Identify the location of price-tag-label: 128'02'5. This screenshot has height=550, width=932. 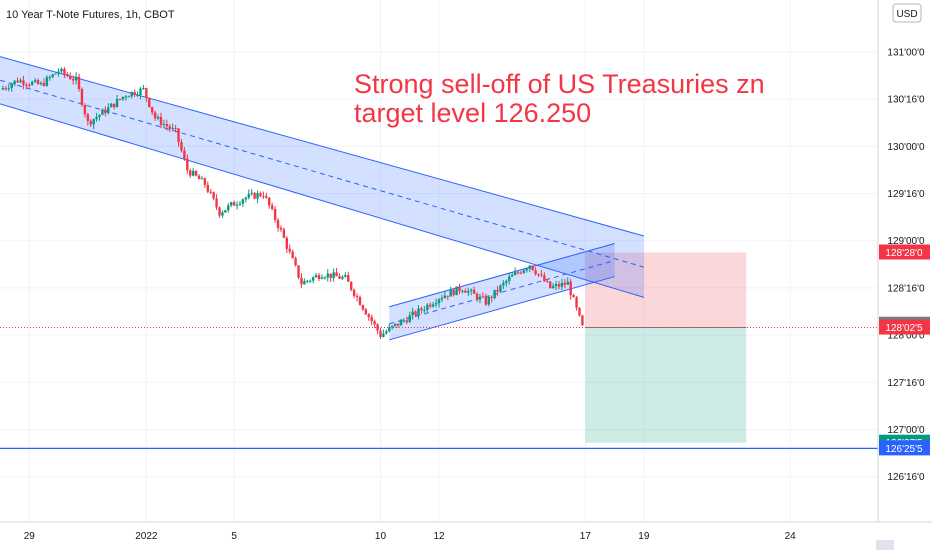
(904, 328).